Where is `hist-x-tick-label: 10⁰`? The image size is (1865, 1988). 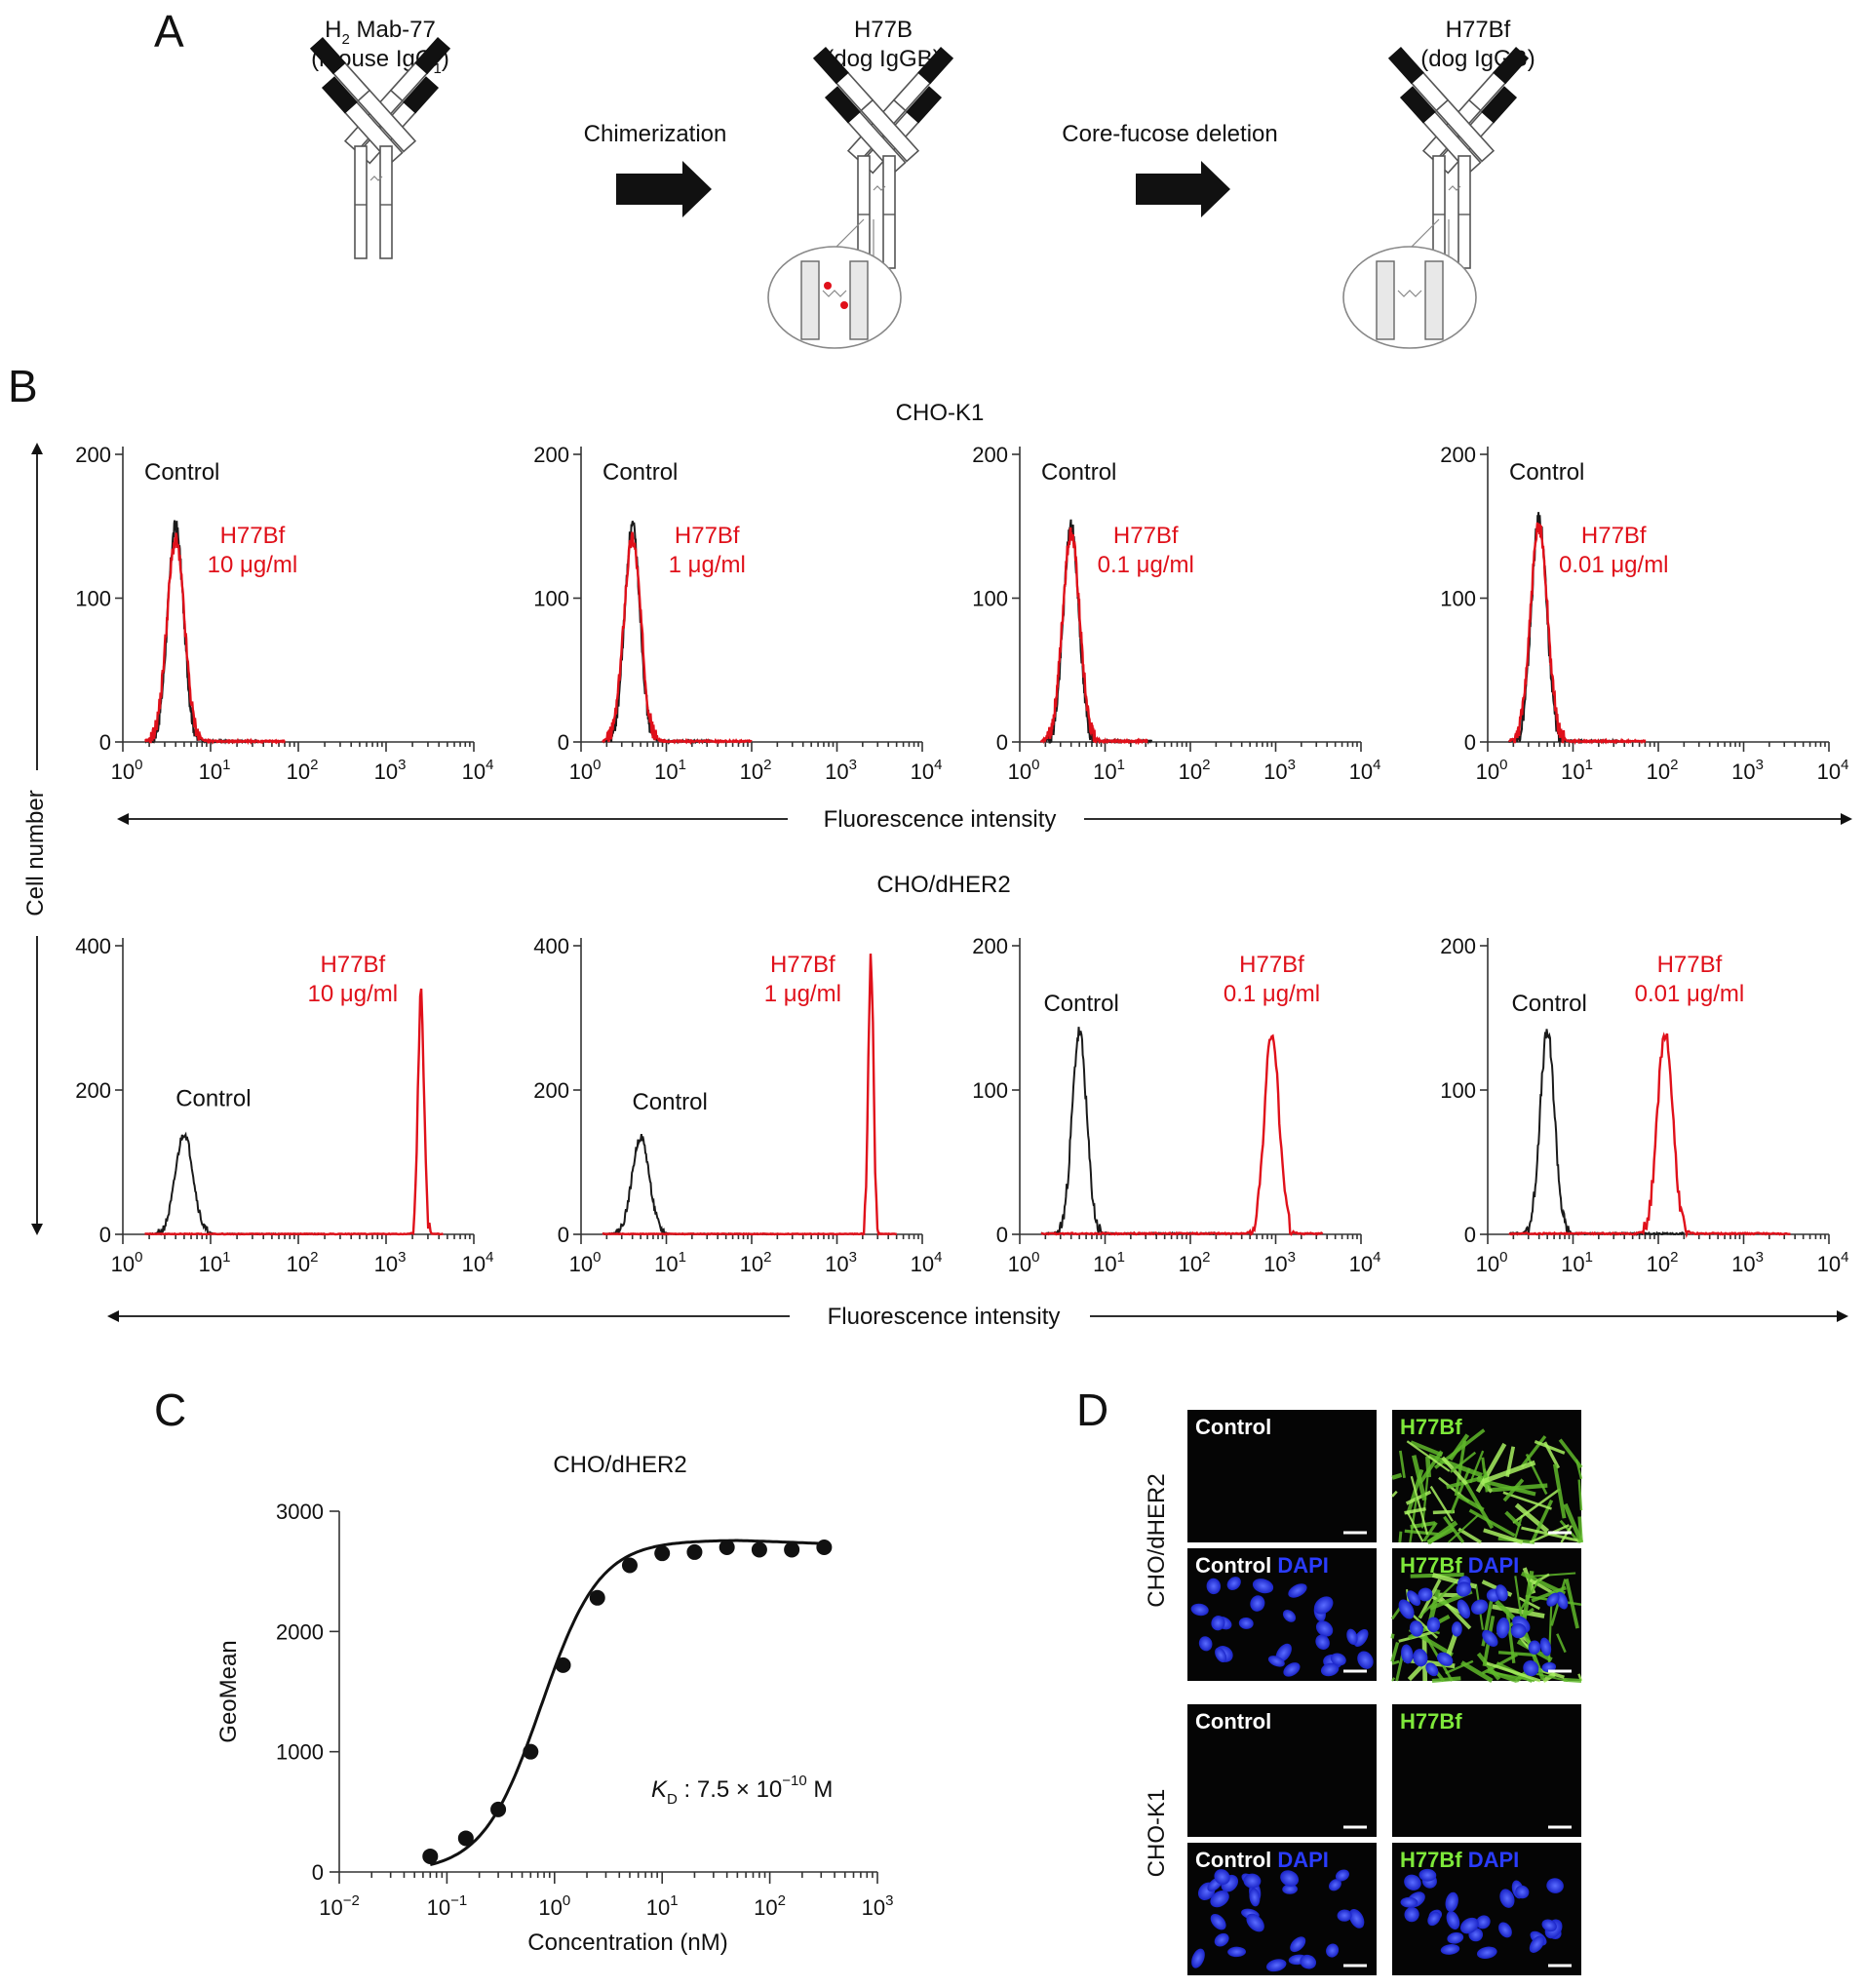 hist-x-tick-label: 10⁰ is located at coordinates (586, 770).